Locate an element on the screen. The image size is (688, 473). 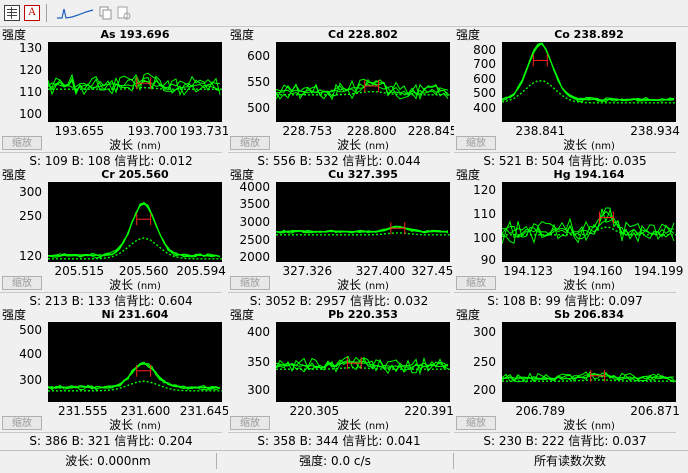
y-tick-label: 130 is located at coordinates (30, 48).